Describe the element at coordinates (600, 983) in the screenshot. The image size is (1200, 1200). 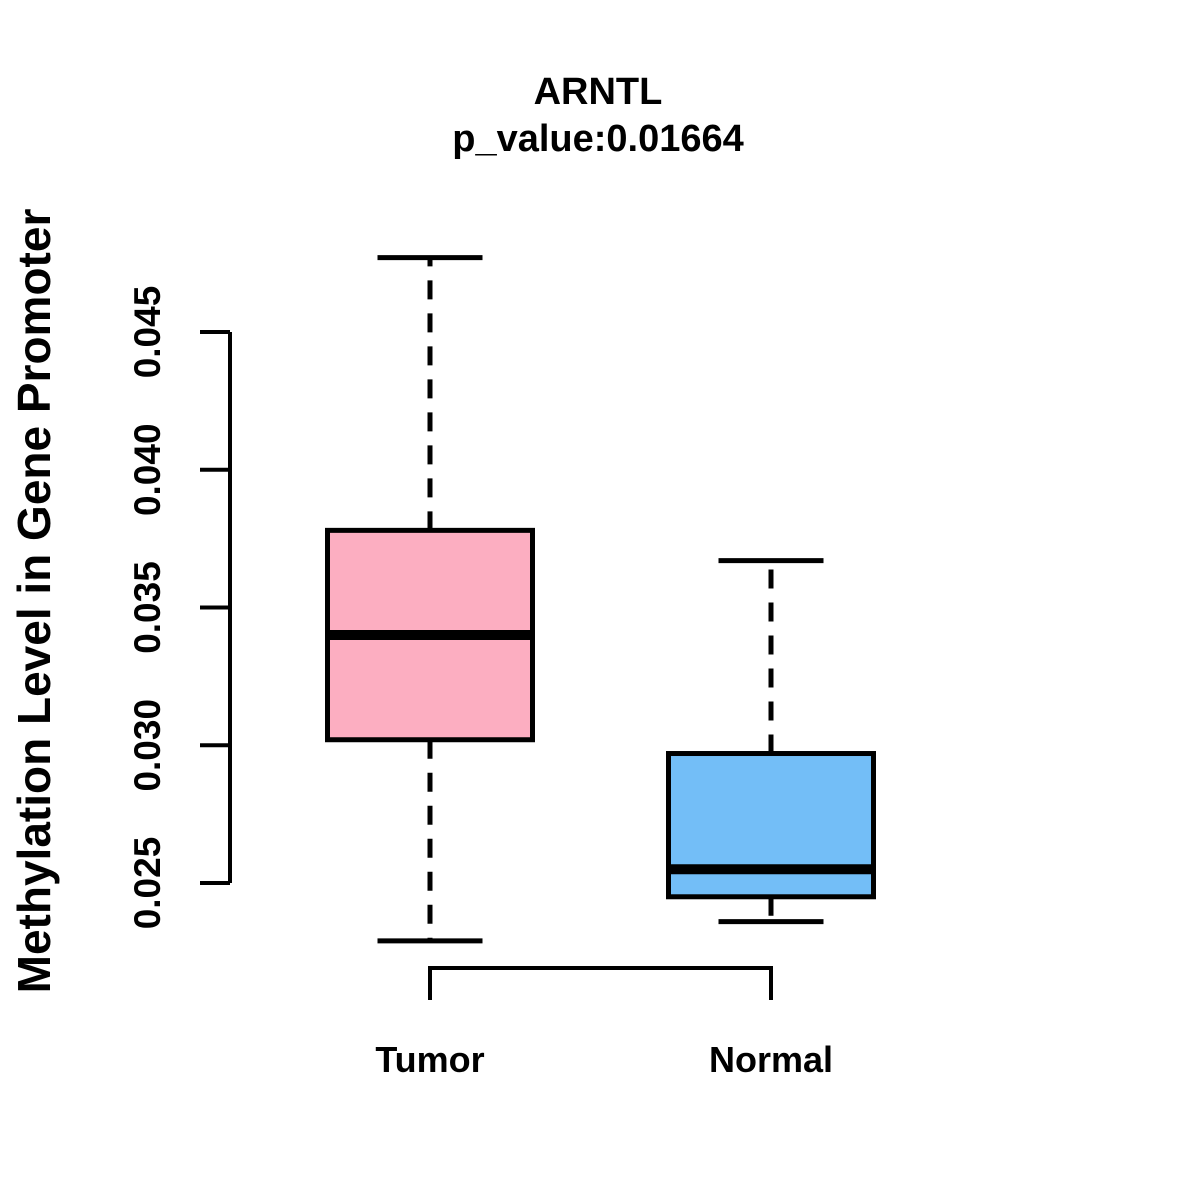
I see `x-axis-bracket` at that location.